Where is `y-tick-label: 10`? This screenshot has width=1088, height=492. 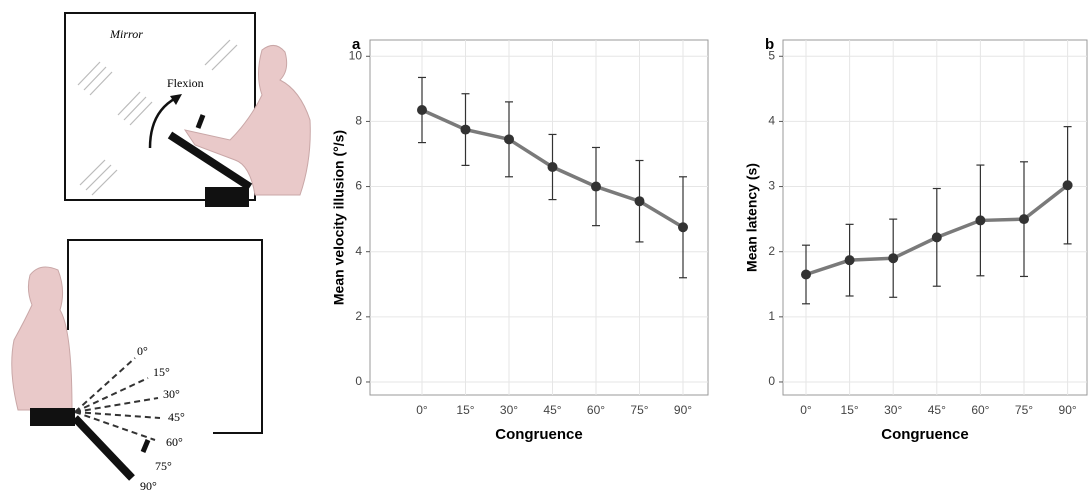
y-tick-label: 10 is located at coordinates (356, 55).